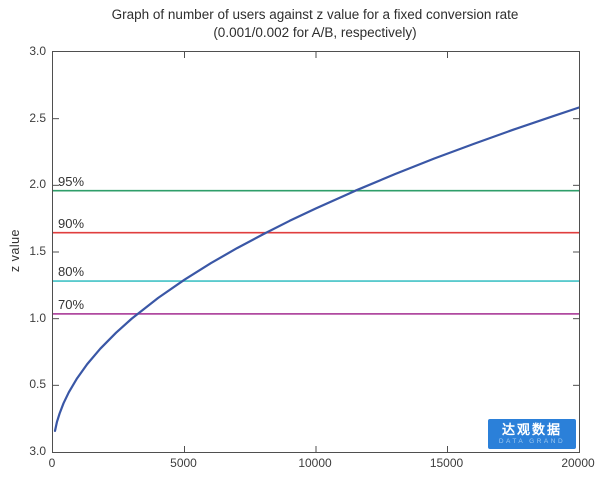  Describe the element at coordinates (71, 272) in the screenshot. I see `threshold-label: 80%` at that location.